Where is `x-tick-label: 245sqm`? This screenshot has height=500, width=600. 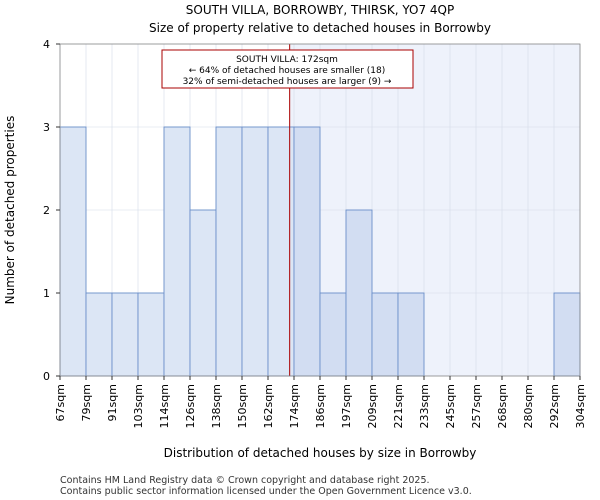 x-tick-label: 245sqm is located at coordinates (450, 406).